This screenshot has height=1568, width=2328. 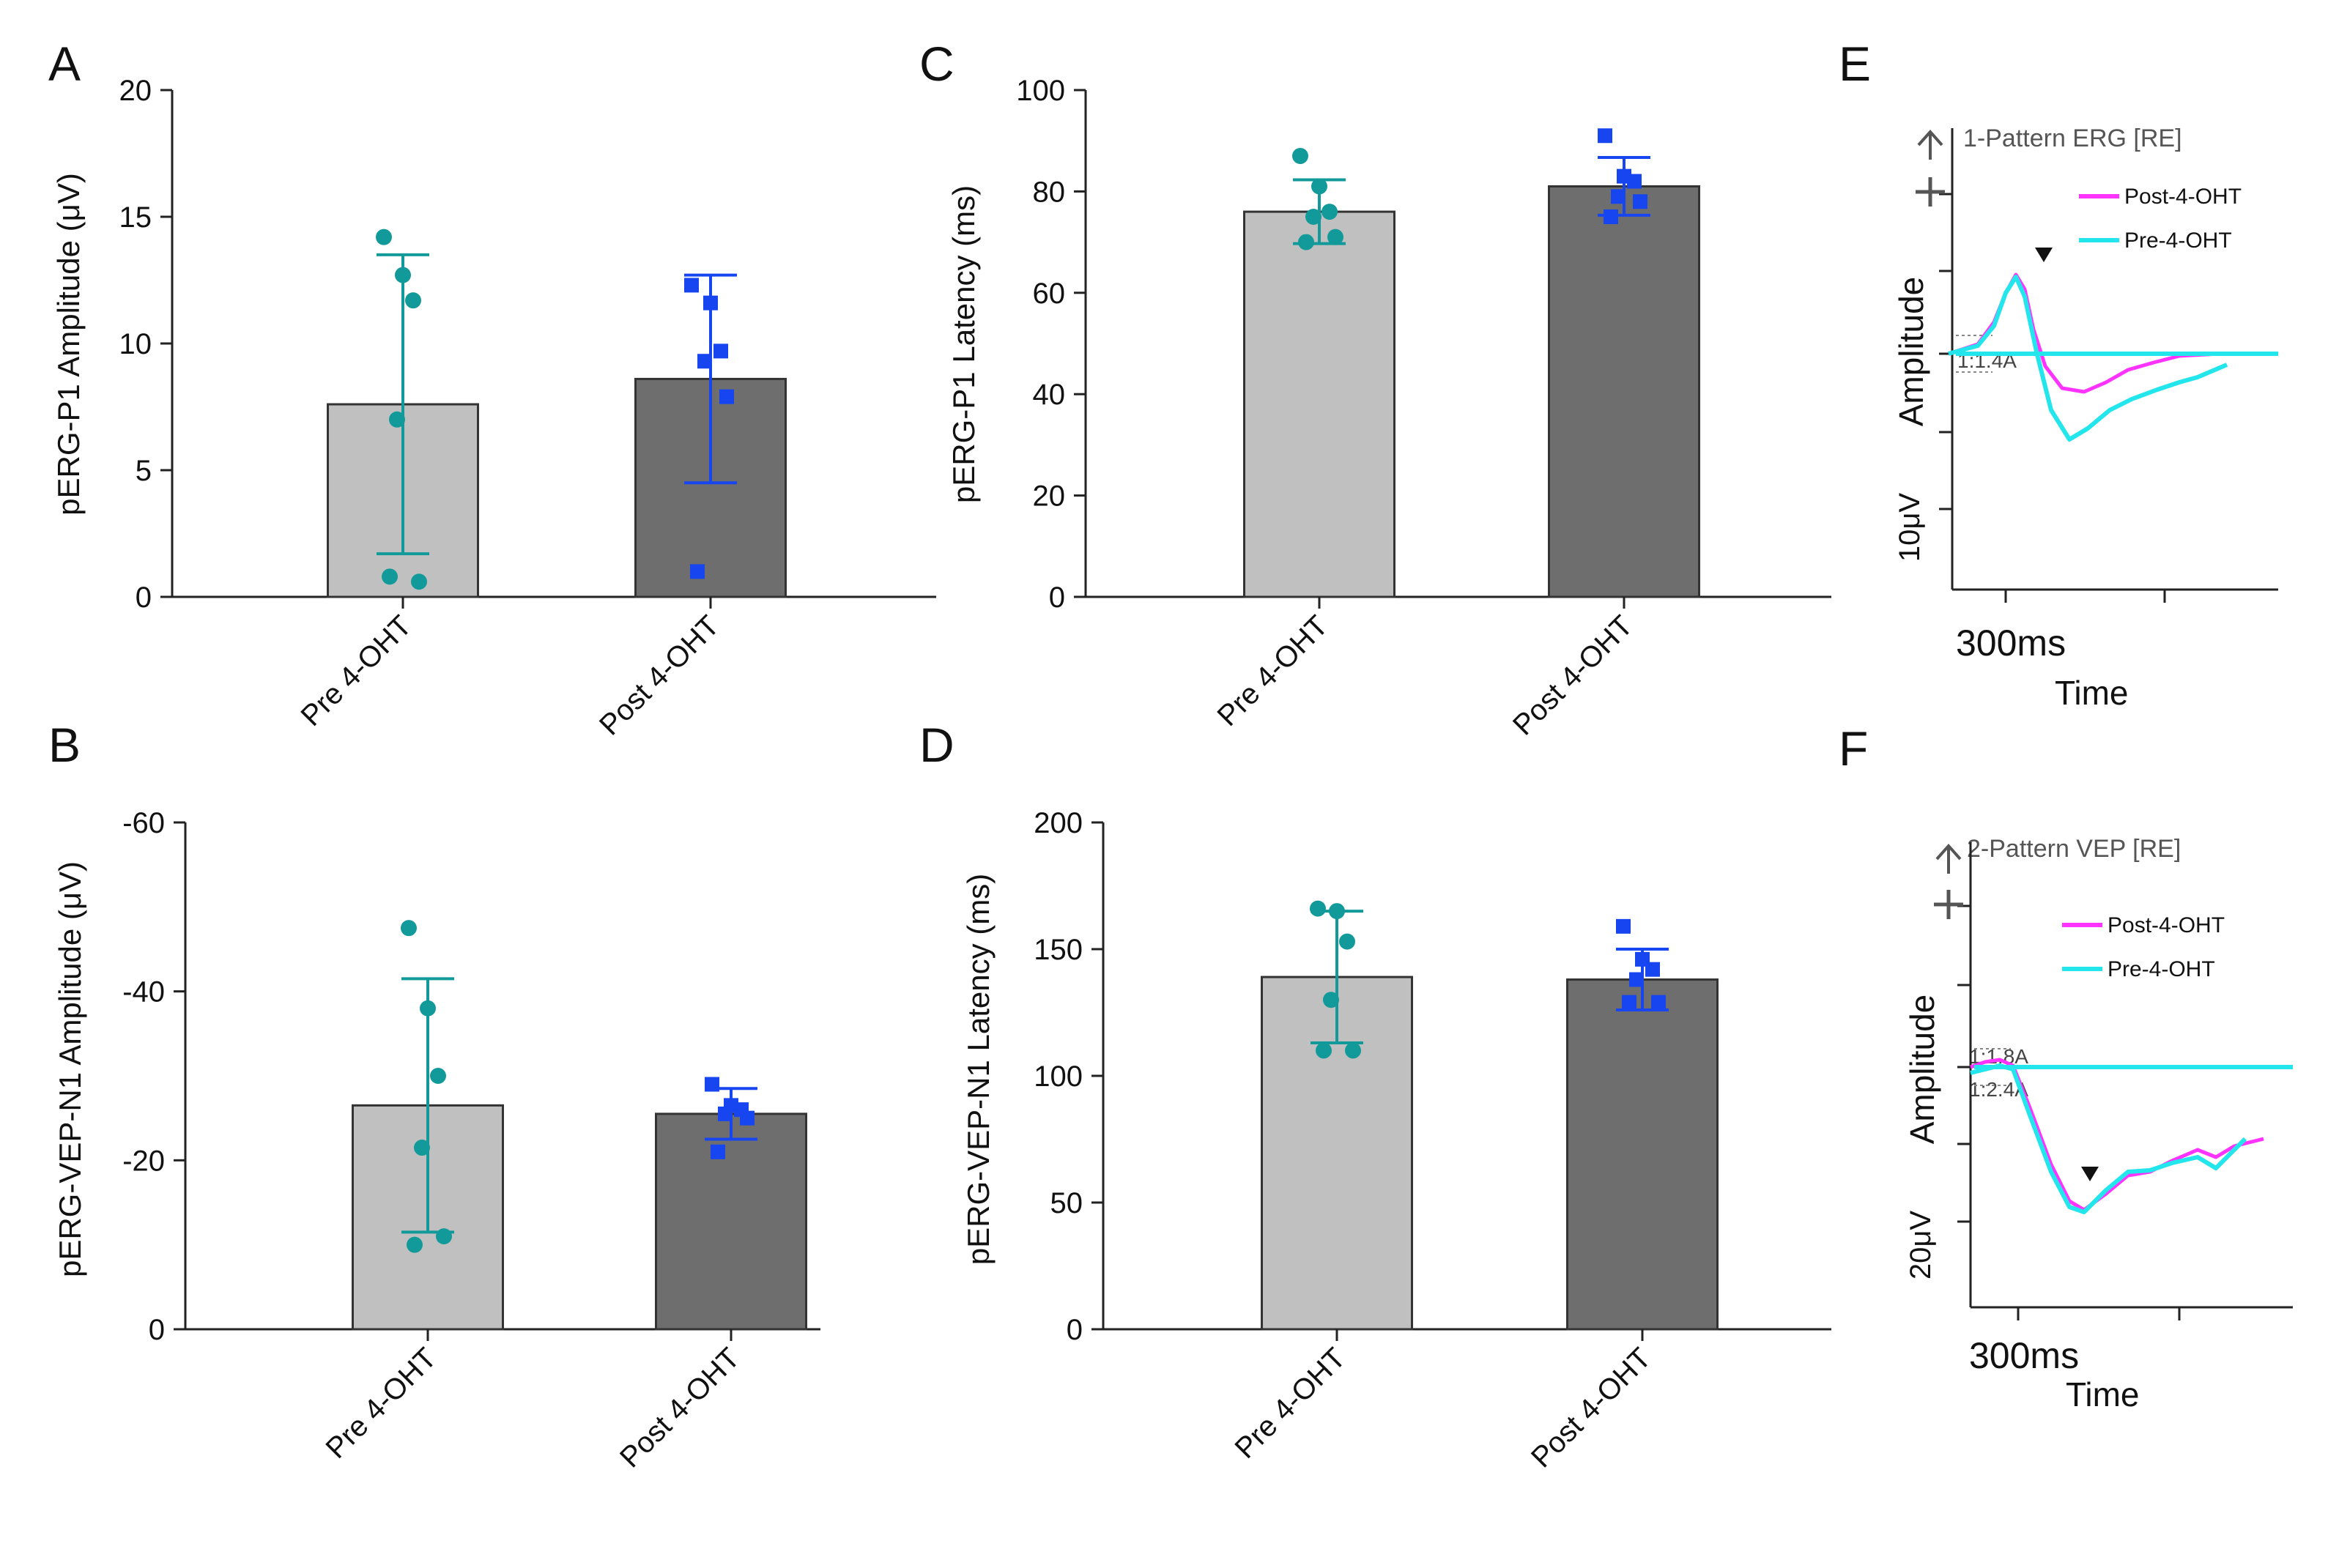 I want to click on panel-a-letter: A, so click(x=64, y=64).